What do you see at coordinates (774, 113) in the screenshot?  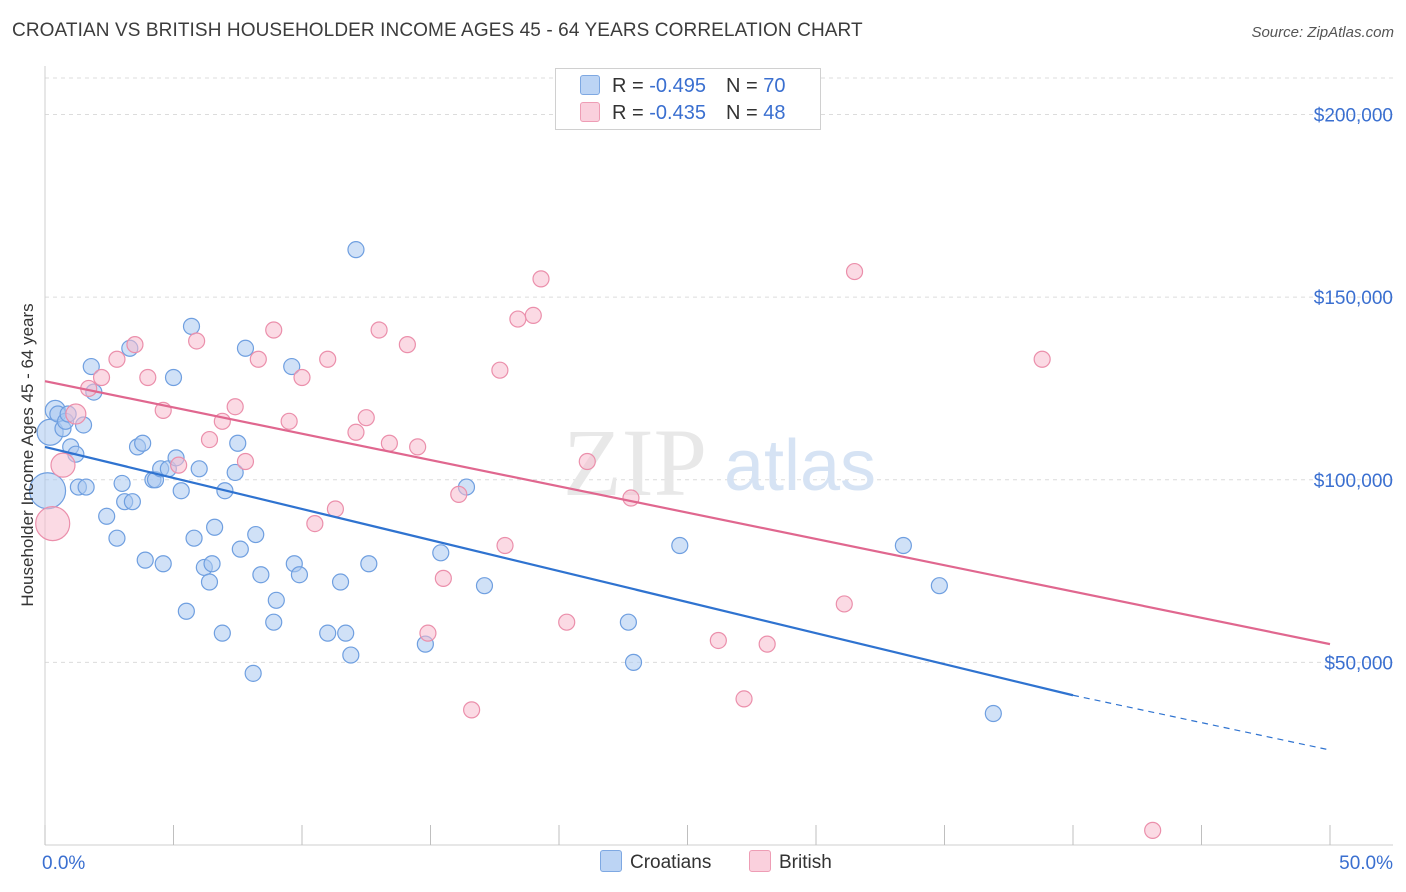 I see `legend-n-value: 48` at bounding box center [774, 113].